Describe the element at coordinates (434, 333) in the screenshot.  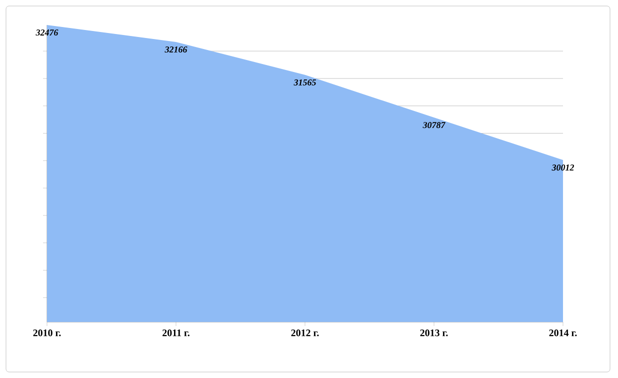
I see `x-tick-label: 2013 г.` at that location.